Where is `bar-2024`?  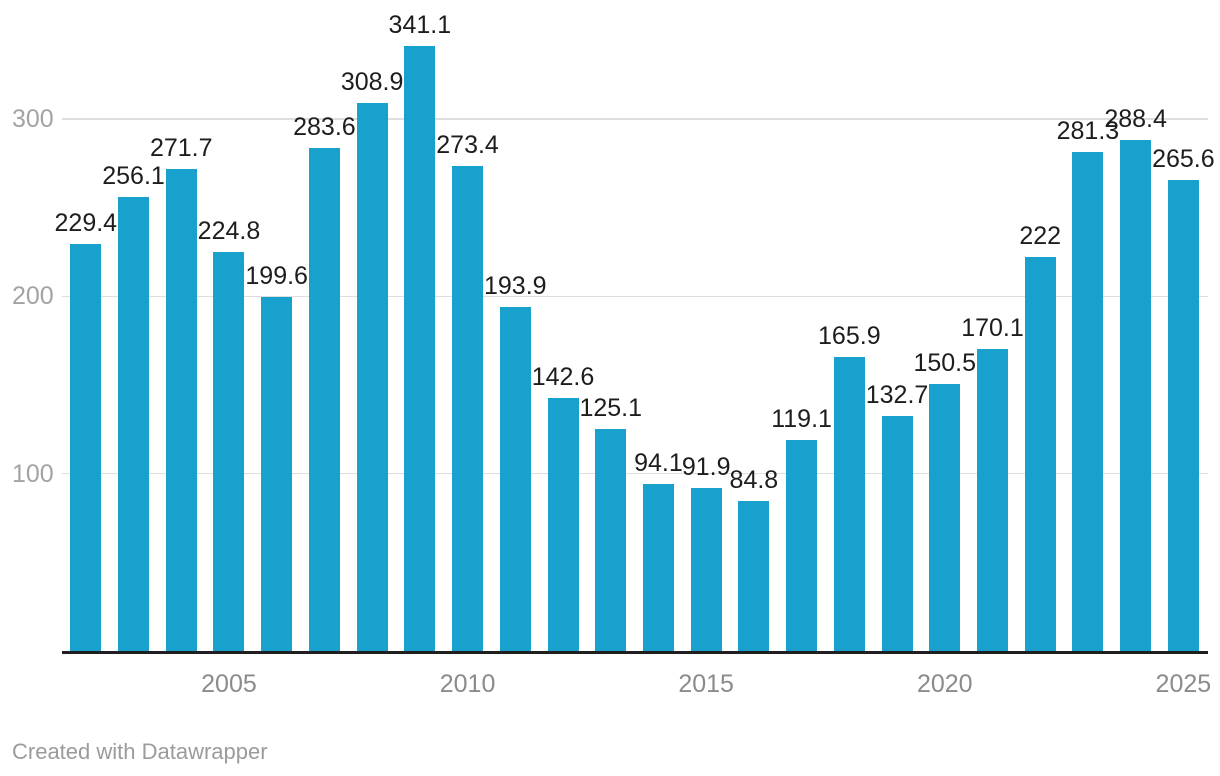 bar-2024 is located at coordinates (1136, 395).